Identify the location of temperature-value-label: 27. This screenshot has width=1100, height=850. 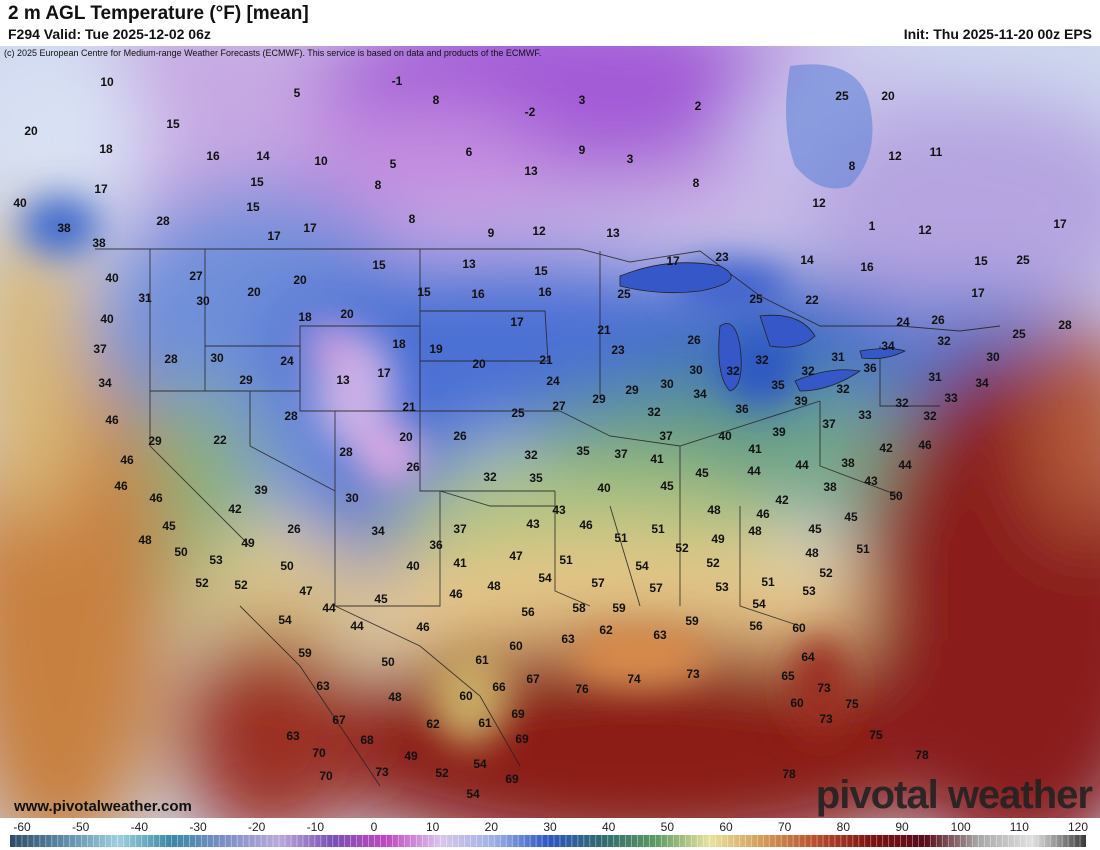
(196, 276).